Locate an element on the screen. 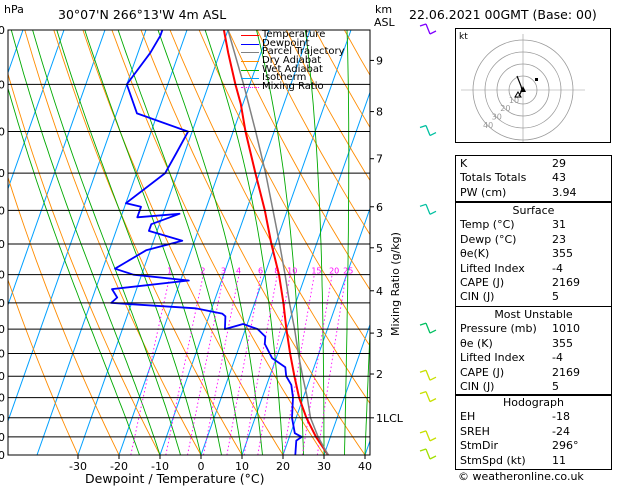 The height and width of the screenshot is (486, 629). table-row: SREH -24 is located at coordinates (533, 432).